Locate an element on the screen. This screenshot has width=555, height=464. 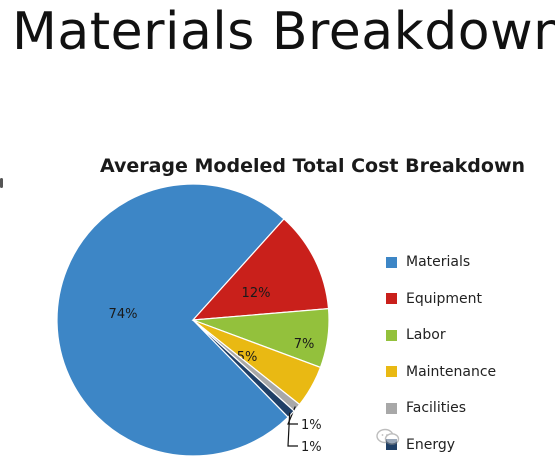
legend-label-energy: Energy is located at coordinates (431, 444).